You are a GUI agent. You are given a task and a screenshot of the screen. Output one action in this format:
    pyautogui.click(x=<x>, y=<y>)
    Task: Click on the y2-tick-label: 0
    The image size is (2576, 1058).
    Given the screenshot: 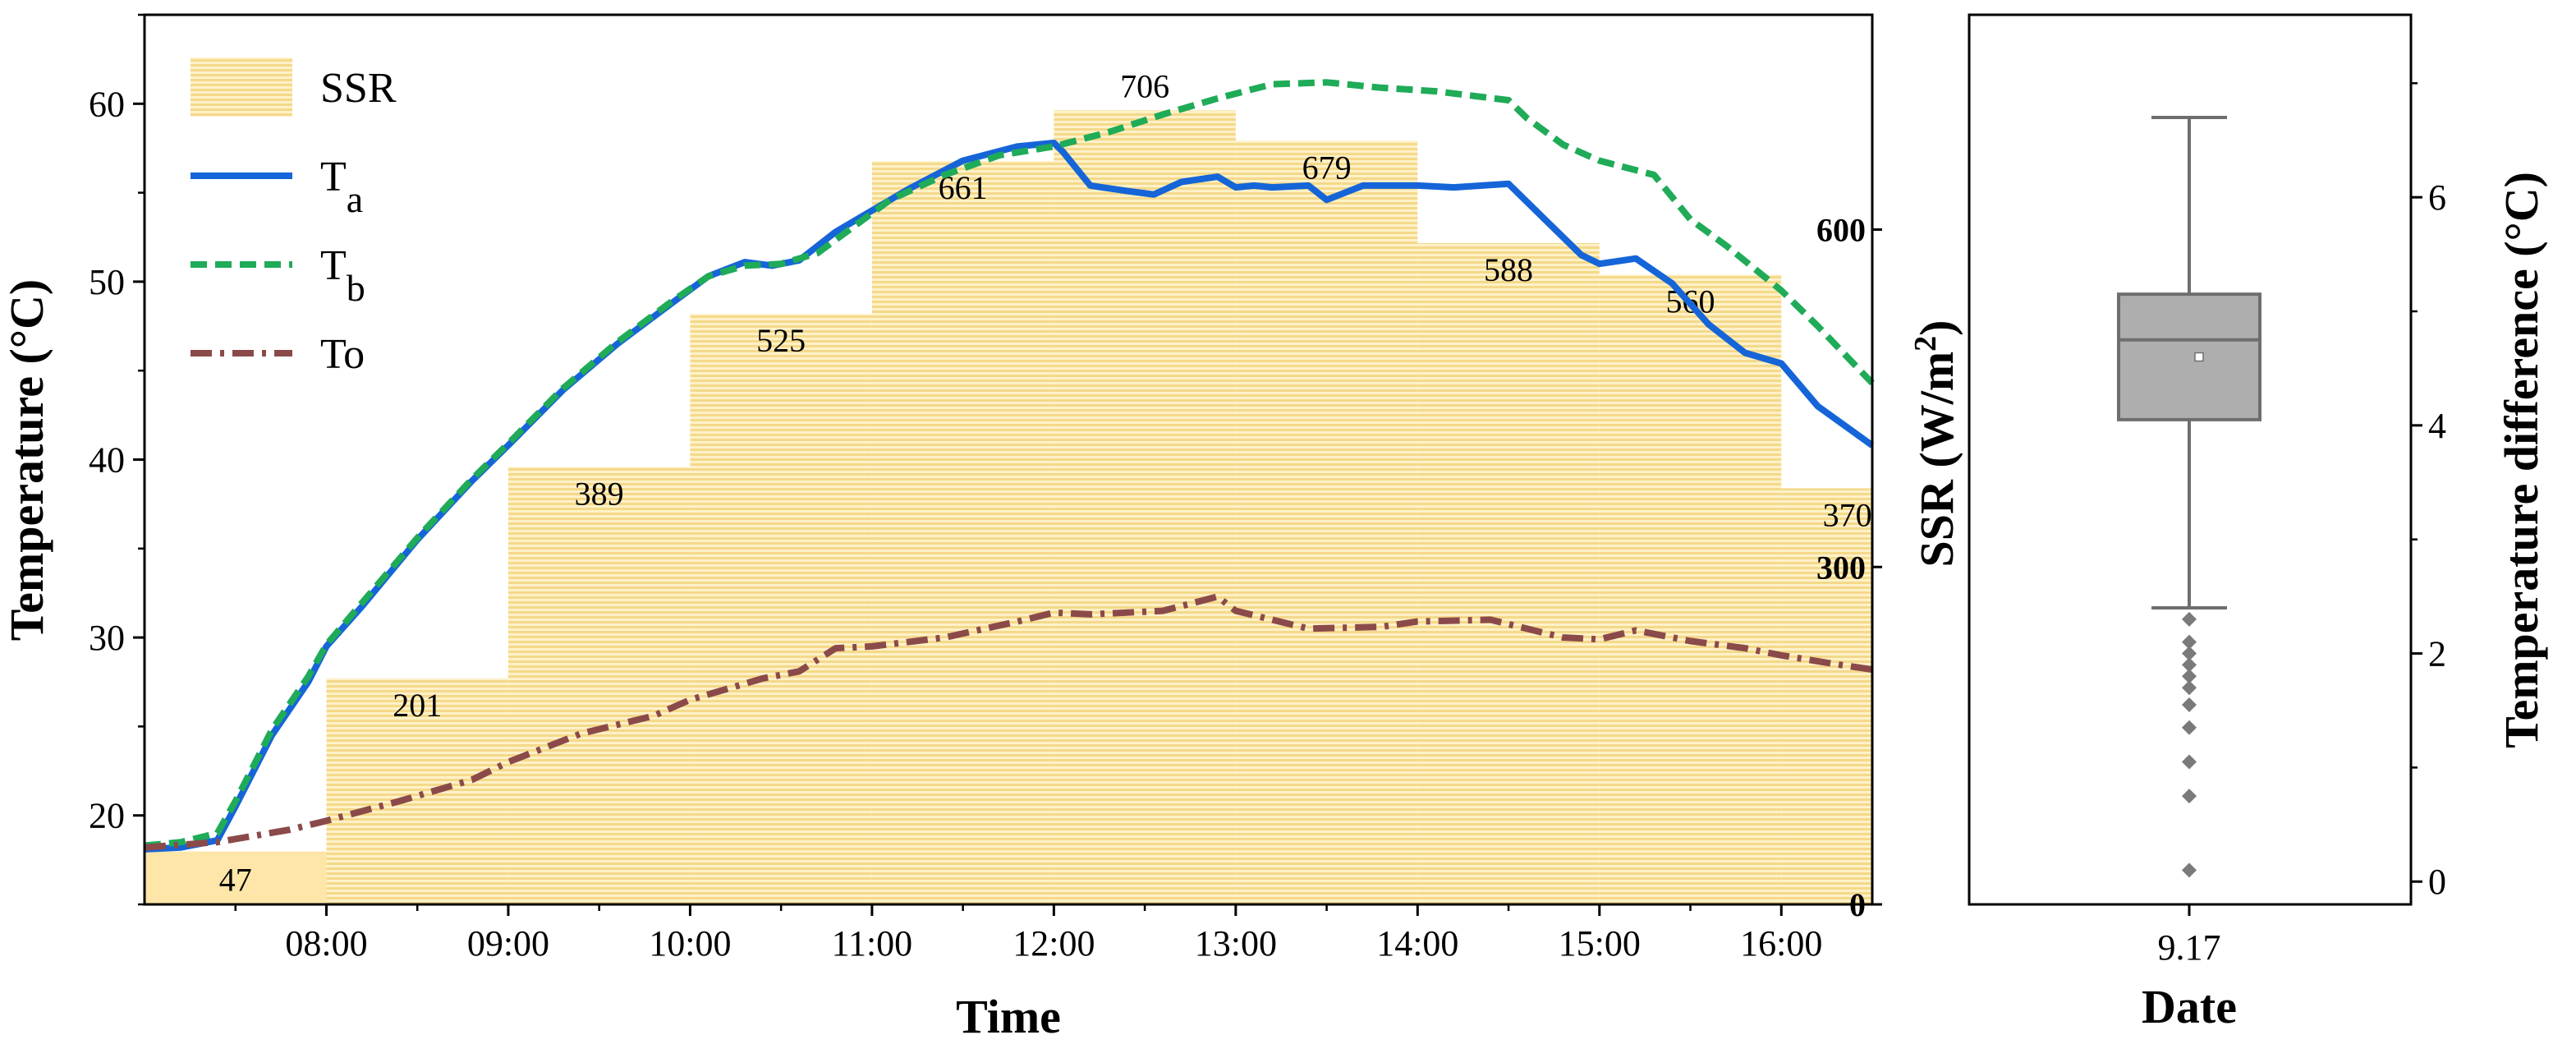 What is the action you would take?
    pyautogui.click(x=1857, y=904)
    